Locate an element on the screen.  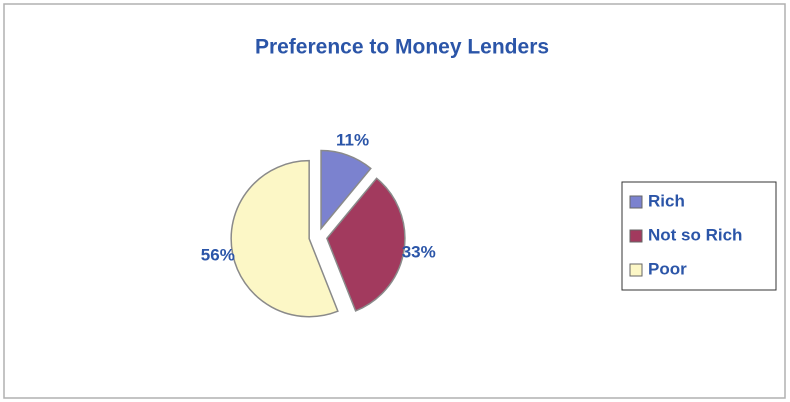
legend-label: Rich is located at coordinates (666, 200).